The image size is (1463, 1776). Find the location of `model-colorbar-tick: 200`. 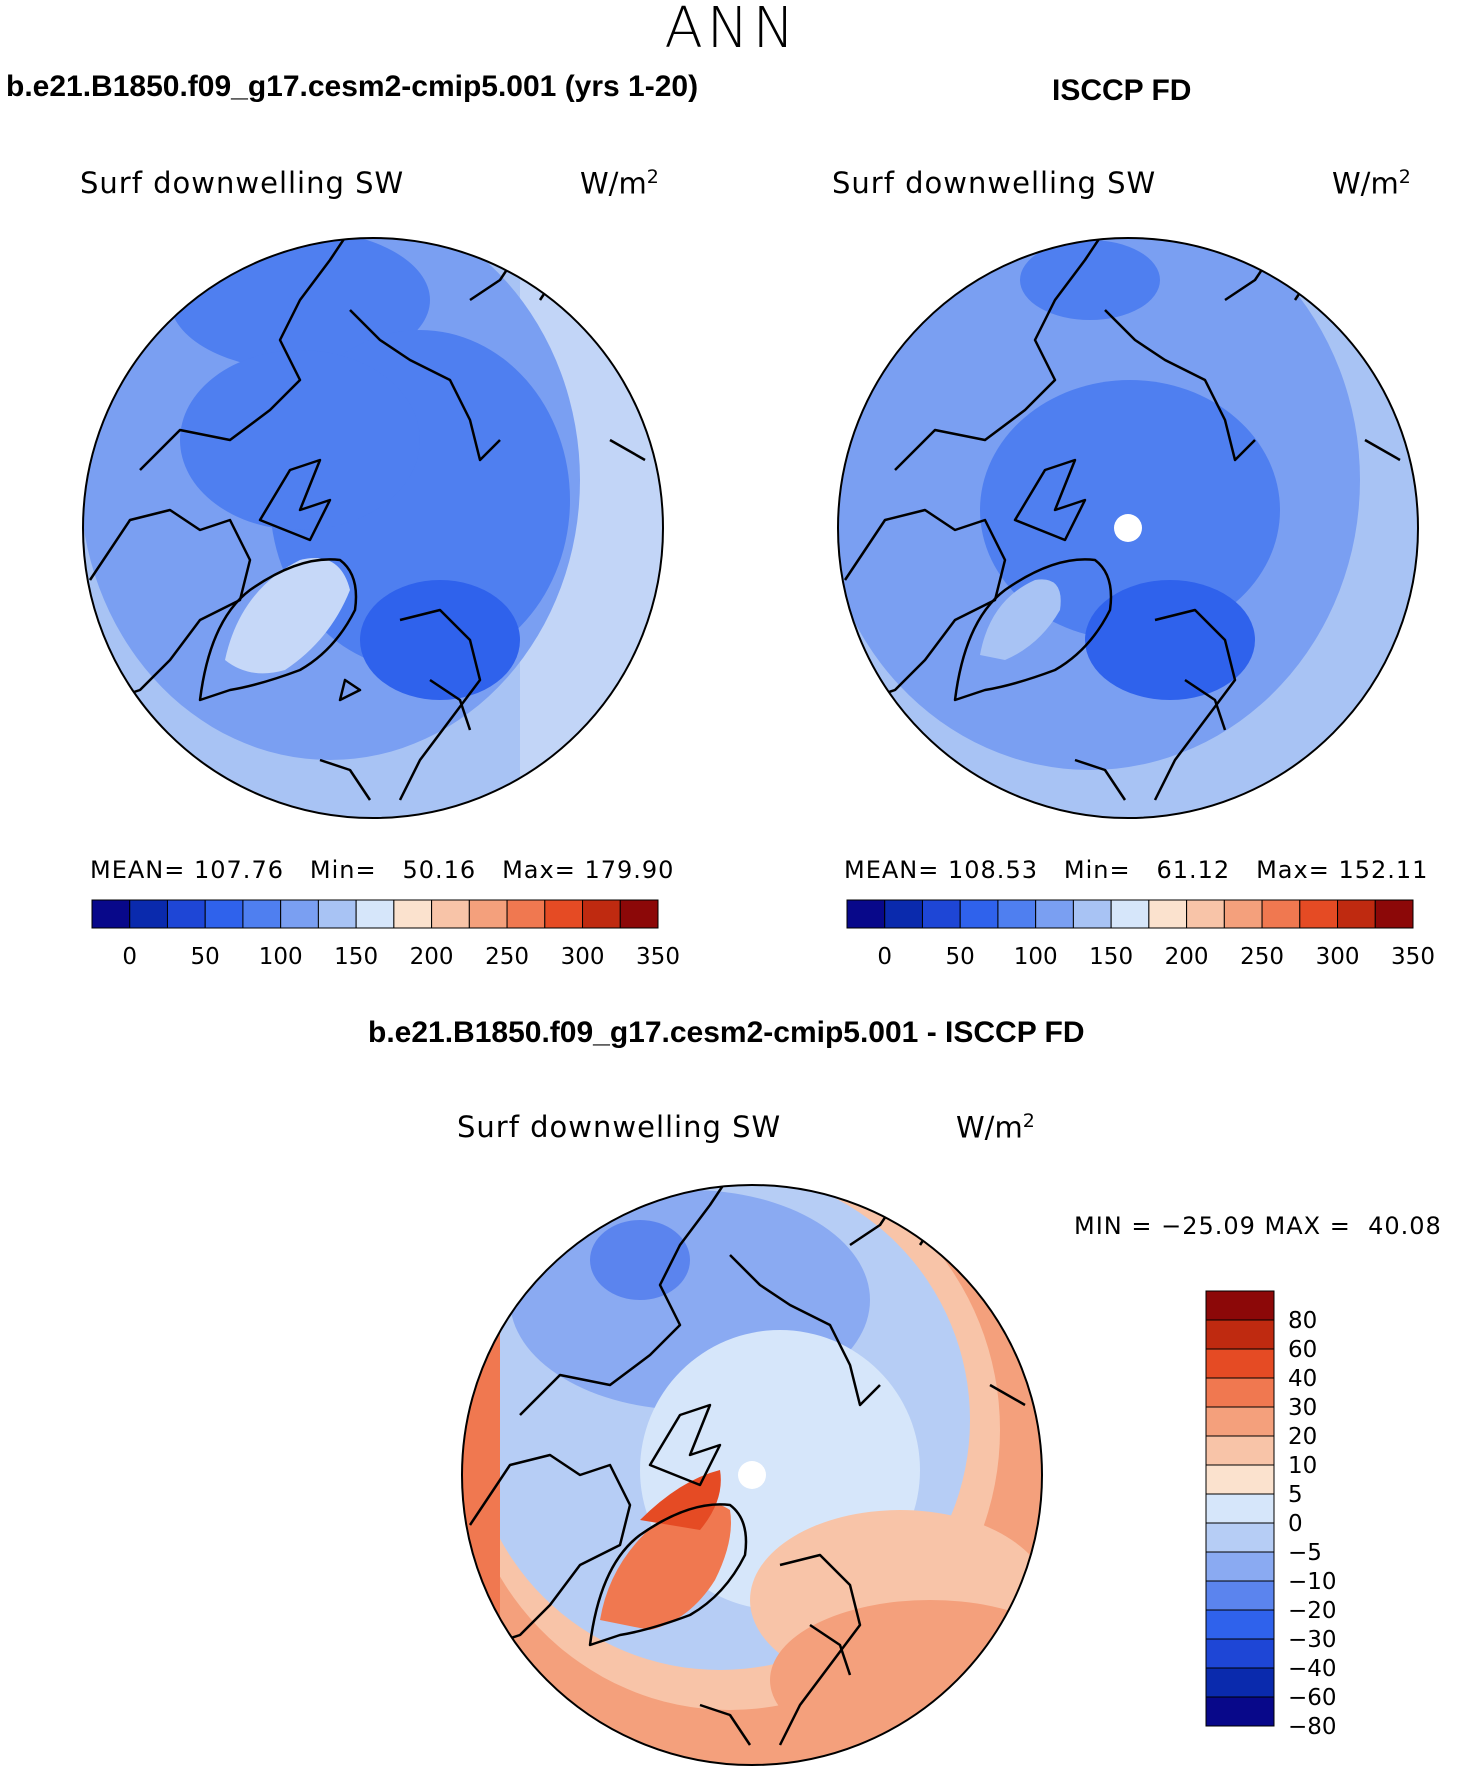

model-colorbar-tick: 200 is located at coordinates (432, 957).